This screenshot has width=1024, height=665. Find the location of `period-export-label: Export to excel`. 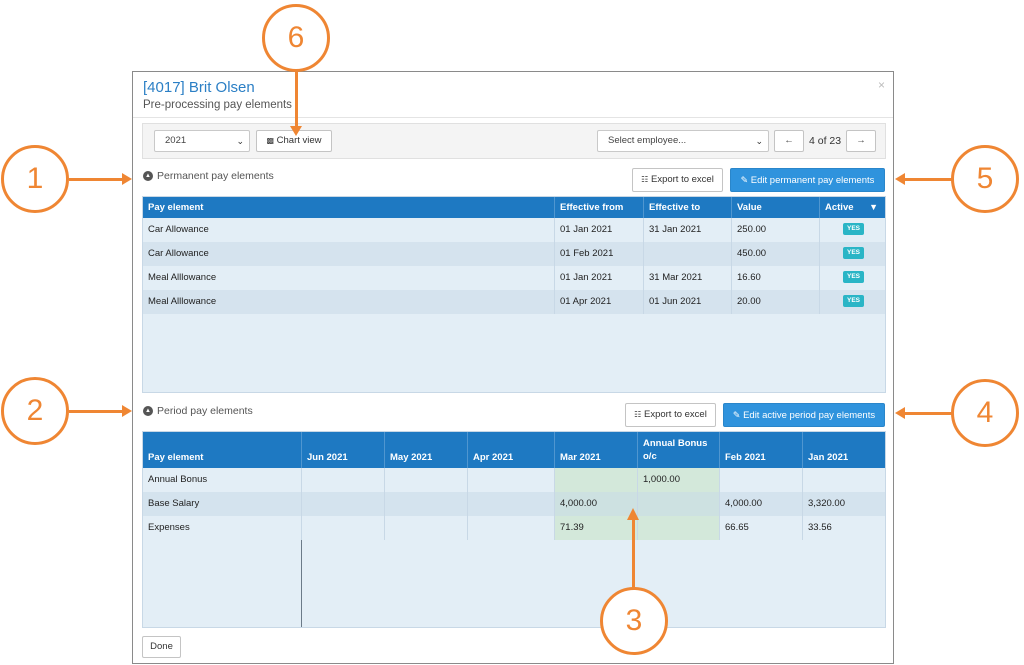

period-export-label: Export to excel is located at coordinates (675, 414).